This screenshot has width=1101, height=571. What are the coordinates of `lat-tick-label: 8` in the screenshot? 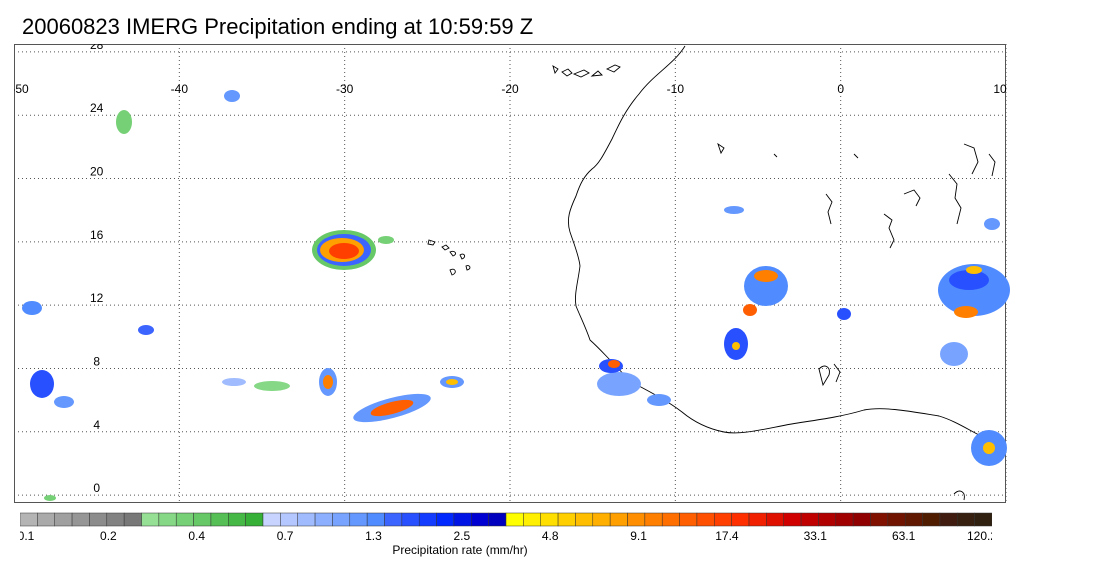 It's located at (96, 361).